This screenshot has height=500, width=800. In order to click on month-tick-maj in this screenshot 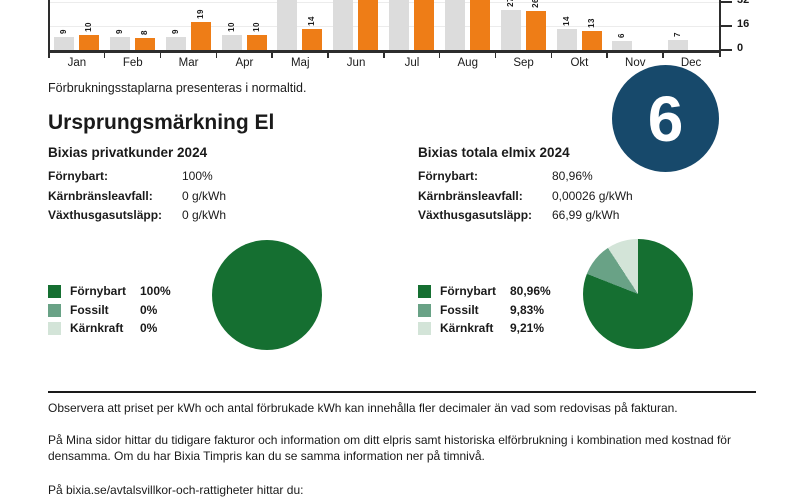, I will do `click(272, 55)`.